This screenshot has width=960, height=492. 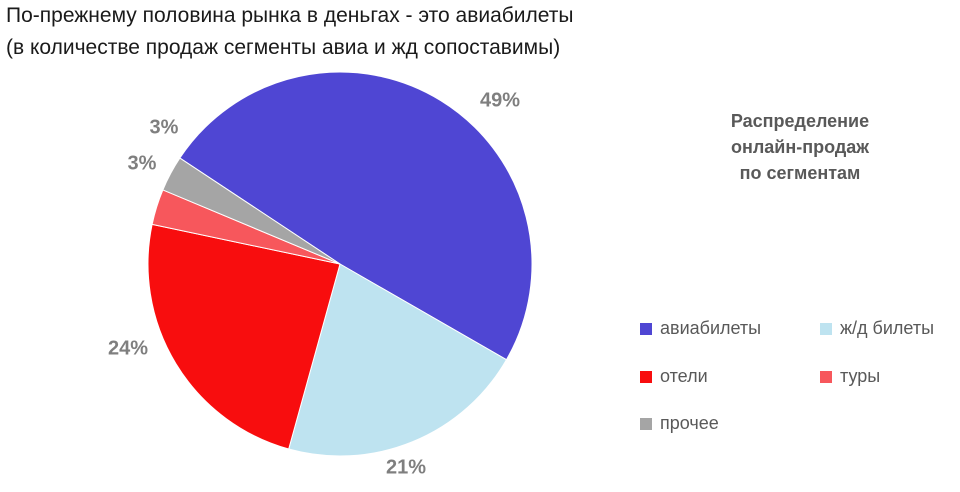 I want to click on legend-label: туры, so click(x=860, y=376).